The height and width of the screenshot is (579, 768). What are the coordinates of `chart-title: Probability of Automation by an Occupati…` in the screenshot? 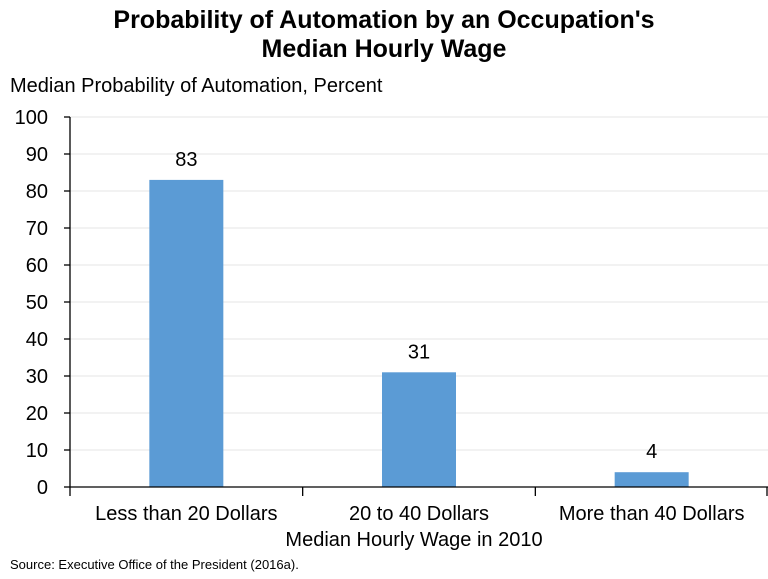 It's located at (384, 35).